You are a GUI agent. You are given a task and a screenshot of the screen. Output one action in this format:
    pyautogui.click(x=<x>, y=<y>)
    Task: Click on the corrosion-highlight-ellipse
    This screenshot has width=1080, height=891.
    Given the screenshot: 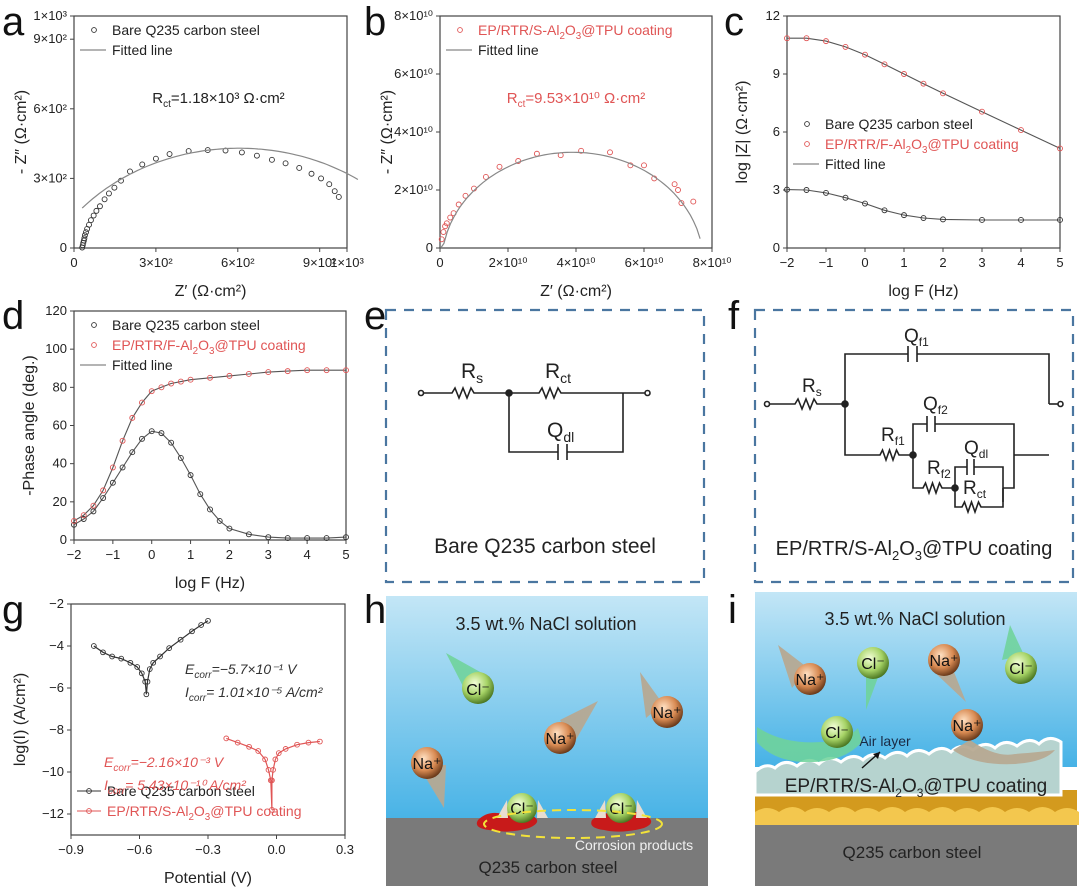 What is the action you would take?
    pyautogui.click(x=573, y=824)
    